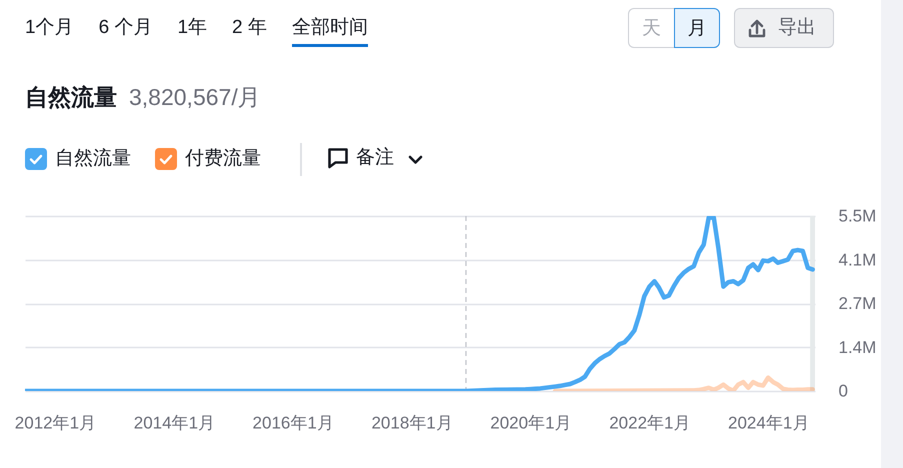  What do you see at coordinates (330, 28) in the screenshot?
I see `text: 全部时间` at bounding box center [330, 28].